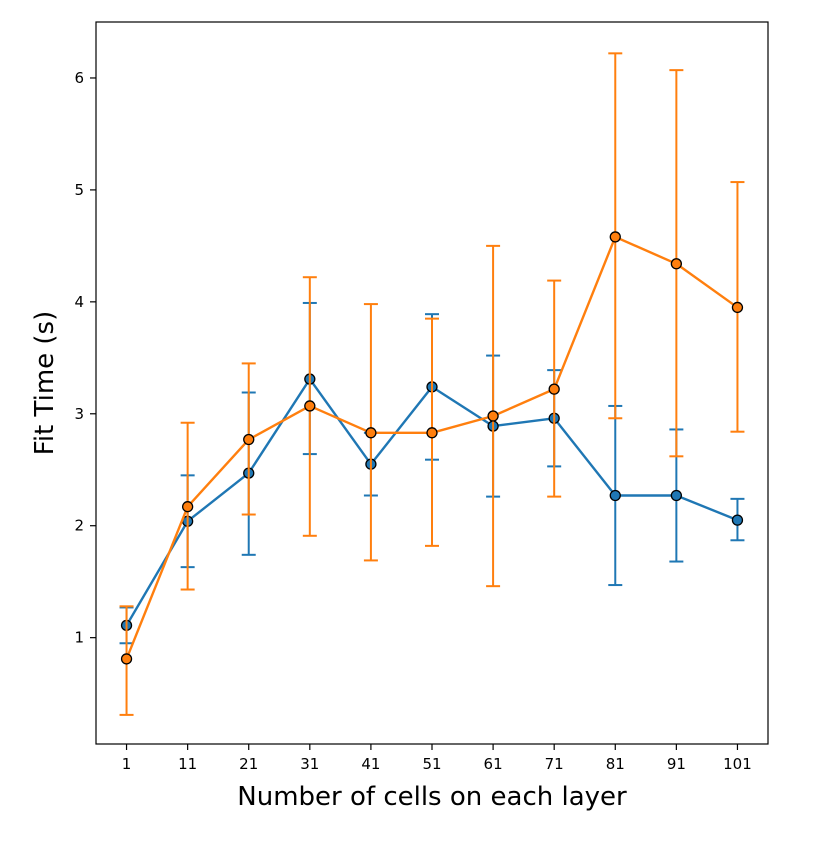  What do you see at coordinates (79, 190) in the screenshot?
I see `y-tick-label: 5` at bounding box center [79, 190].